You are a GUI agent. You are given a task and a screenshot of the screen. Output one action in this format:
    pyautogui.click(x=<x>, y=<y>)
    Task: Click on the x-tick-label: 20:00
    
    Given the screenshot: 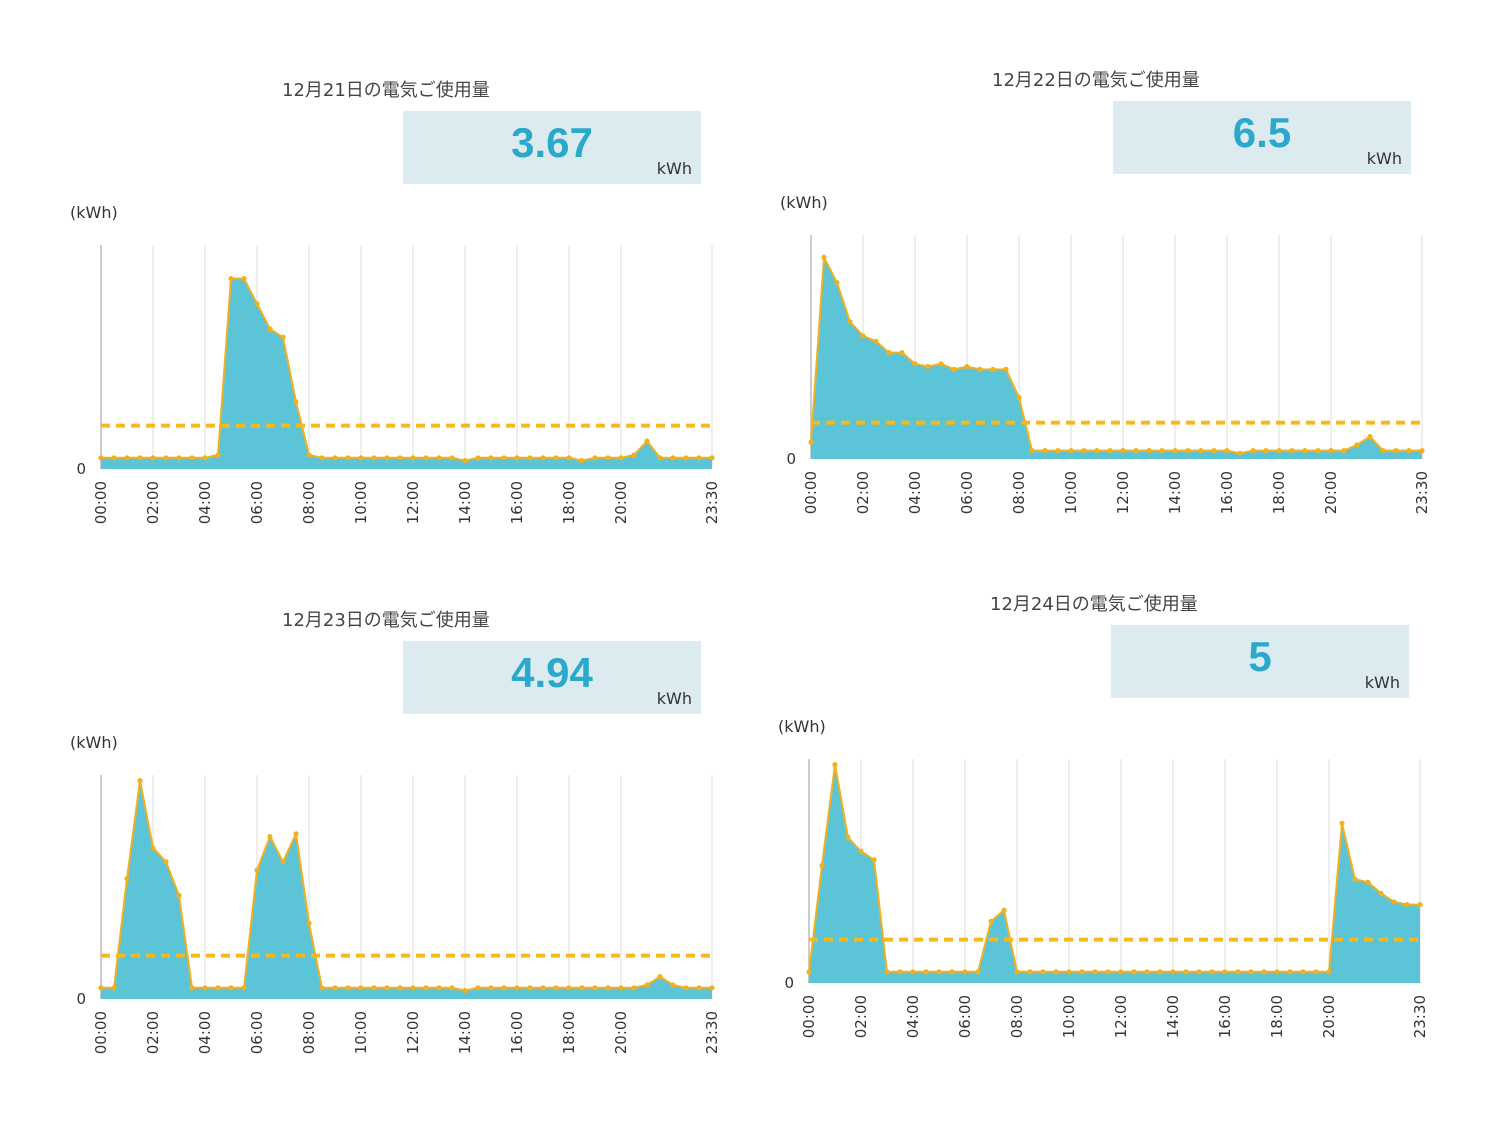 What is the action you would take?
    pyautogui.click(x=1331, y=492)
    